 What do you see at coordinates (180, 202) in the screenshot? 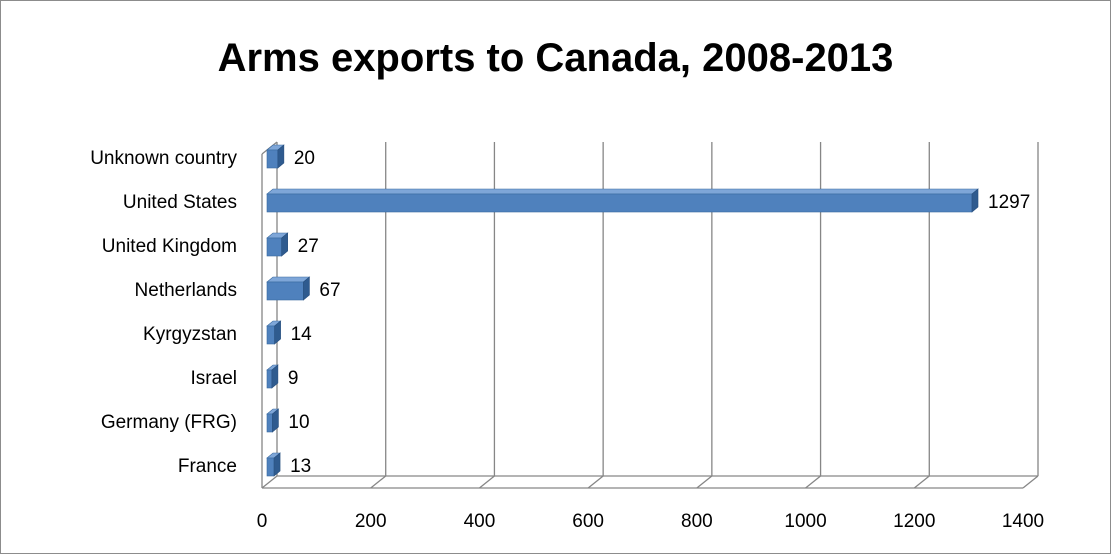
I see `category-label: United States` at bounding box center [180, 202].